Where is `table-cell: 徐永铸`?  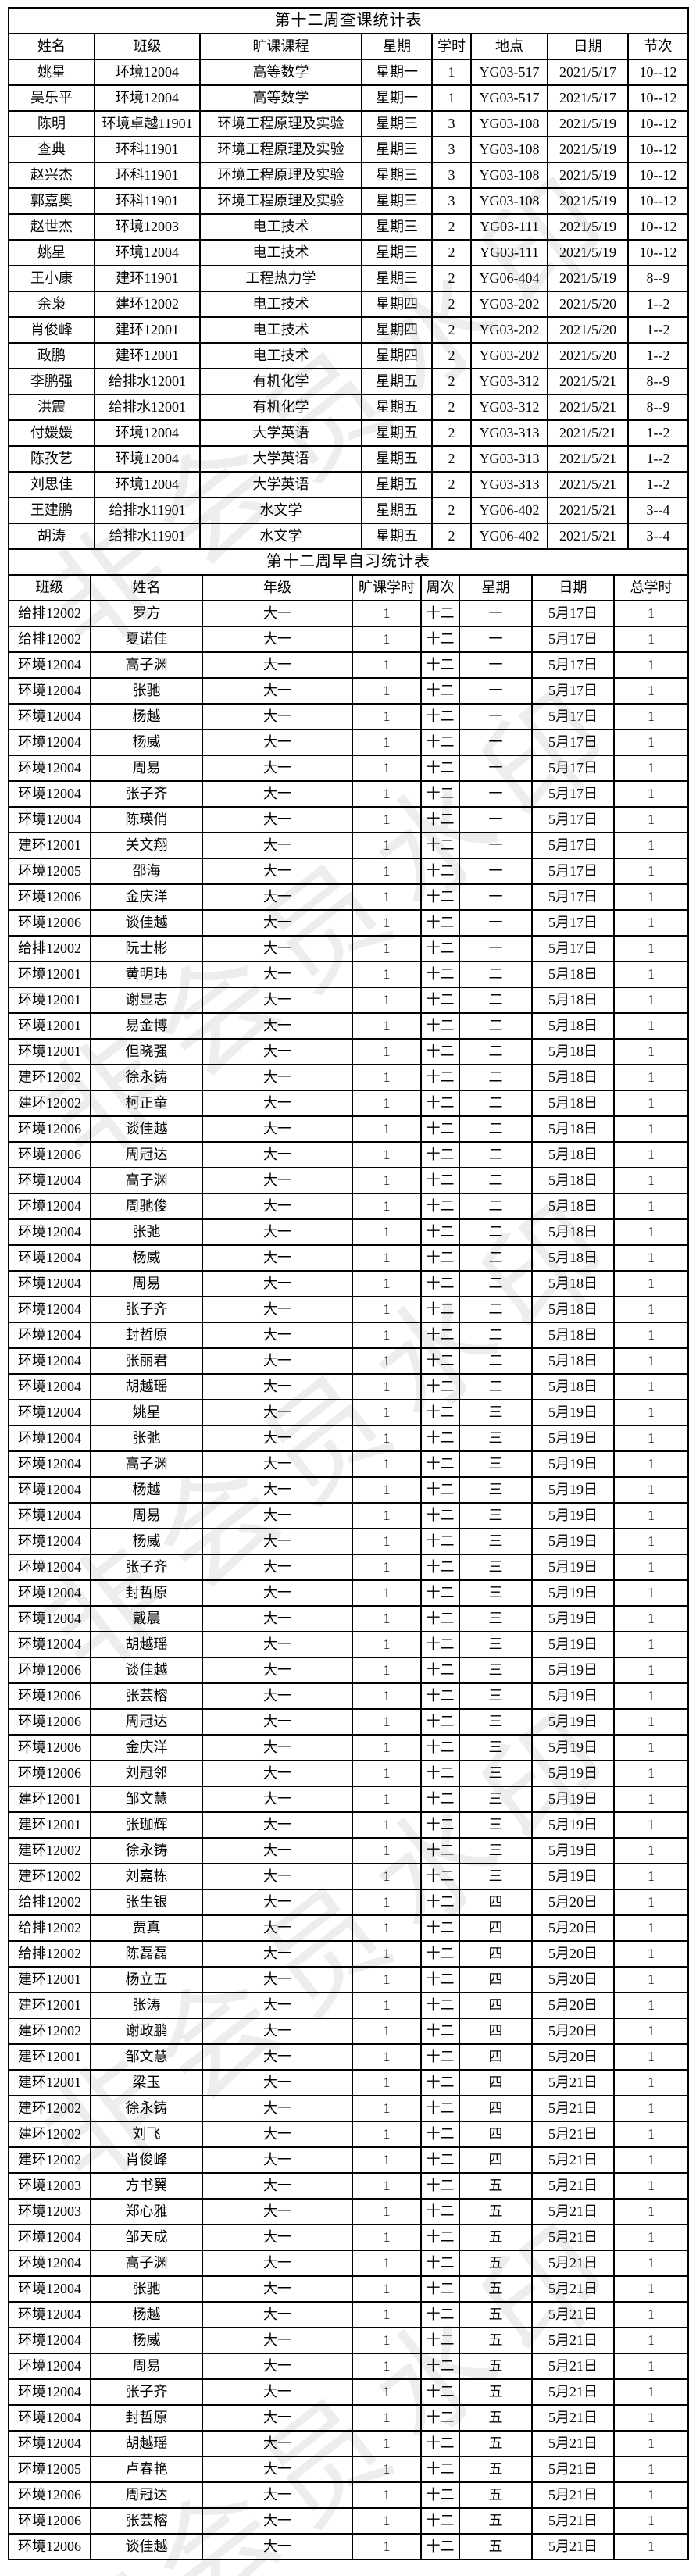
table-cell: 徐永铸 is located at coordinates (146, 1077).